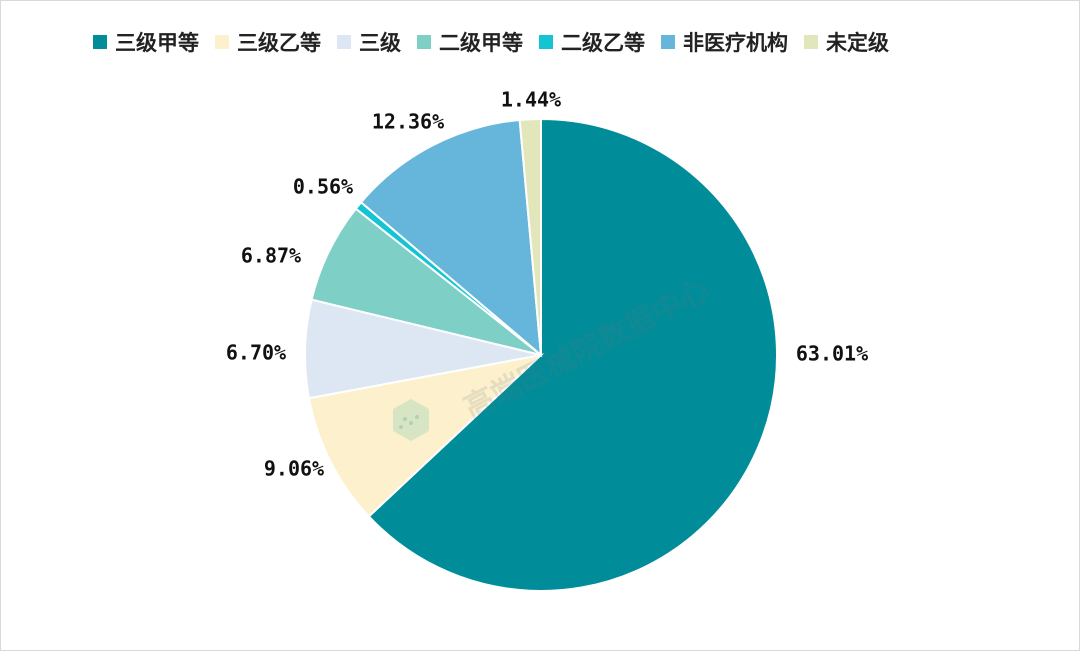 The width and height of the screenshot is (1080, 651). What do you see at coordinates (408, 122) in the screenshot?
I see `slice-data-label: 12.36%` at bounding box center [408, 122].